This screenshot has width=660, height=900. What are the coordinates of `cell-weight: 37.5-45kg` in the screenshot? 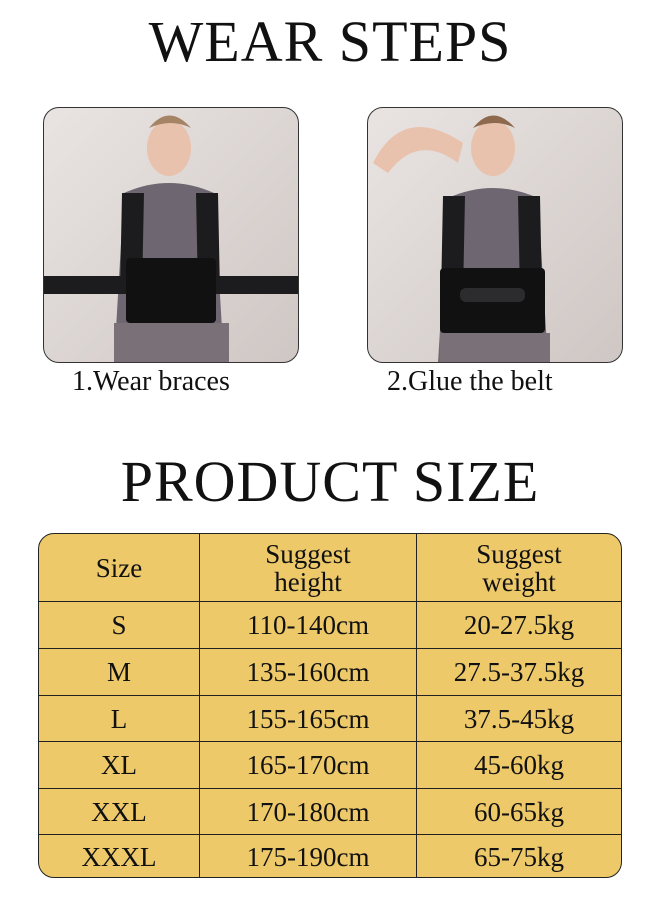 It's located at (519, 718).